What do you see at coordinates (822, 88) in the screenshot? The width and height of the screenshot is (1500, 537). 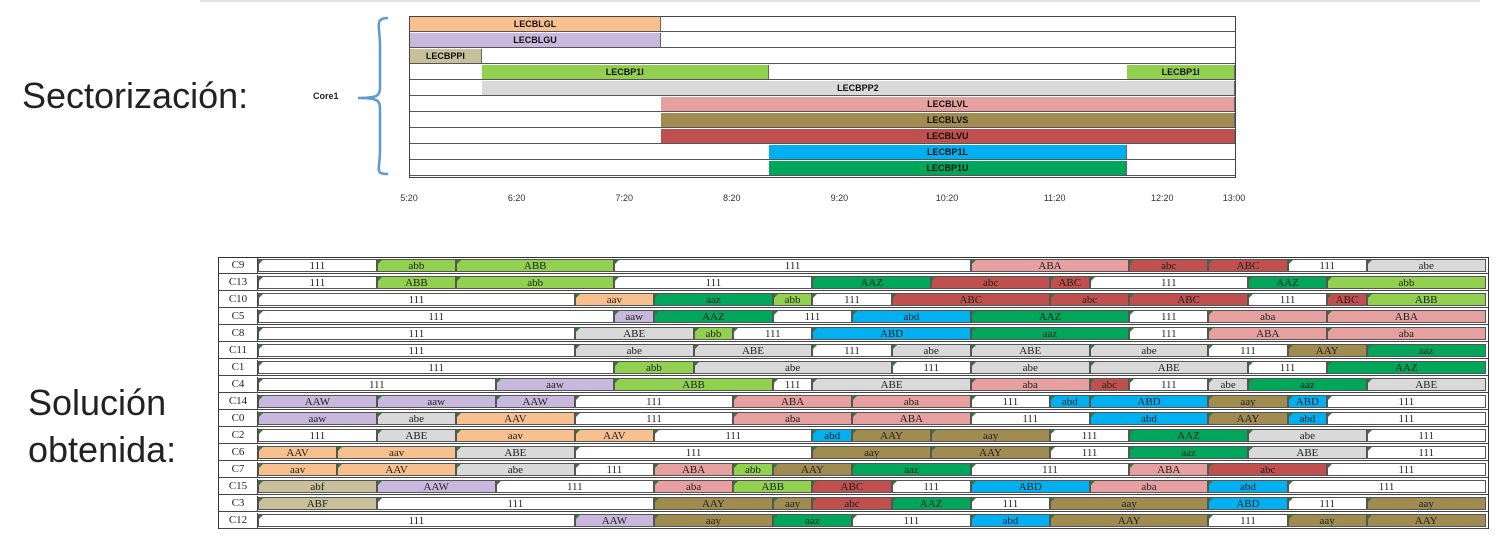 I see `sector-row: LECBPP2` at bounding box center [822, 88].